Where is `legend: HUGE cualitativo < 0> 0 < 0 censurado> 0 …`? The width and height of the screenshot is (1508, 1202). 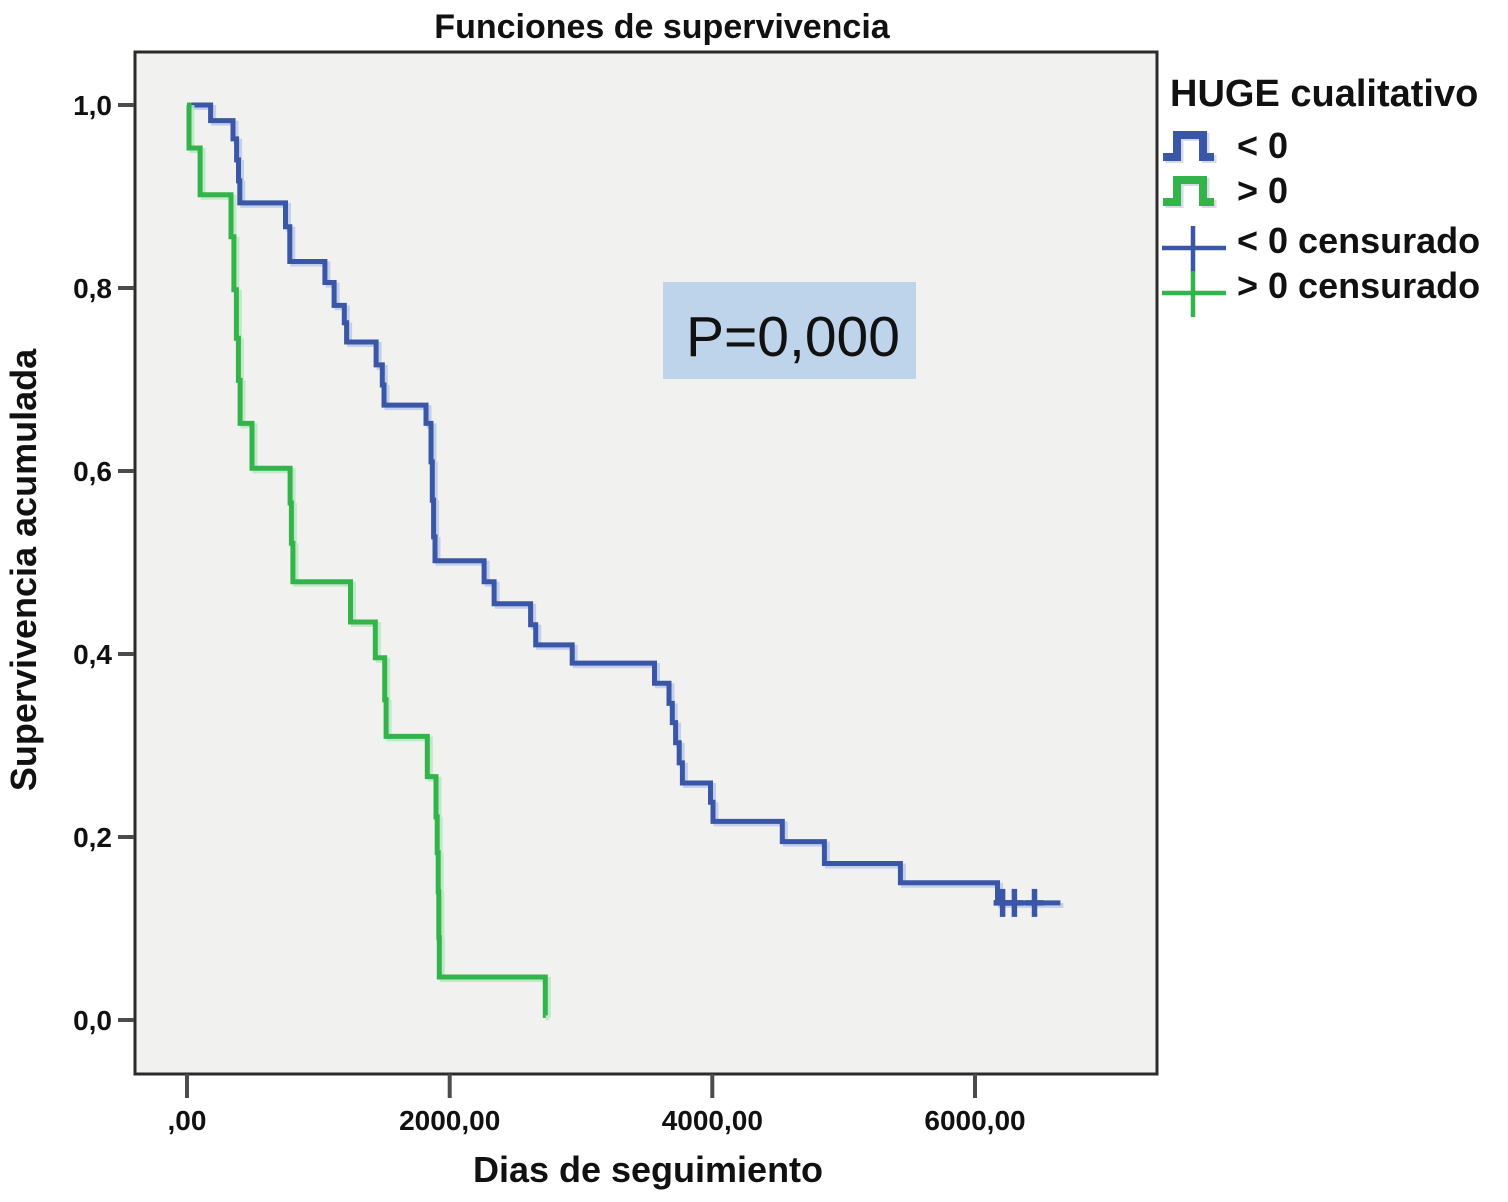 legend: HUGE cualitativo < 0> 0 < 0 censurado> 0 … is located at coordinates (1321, 195).